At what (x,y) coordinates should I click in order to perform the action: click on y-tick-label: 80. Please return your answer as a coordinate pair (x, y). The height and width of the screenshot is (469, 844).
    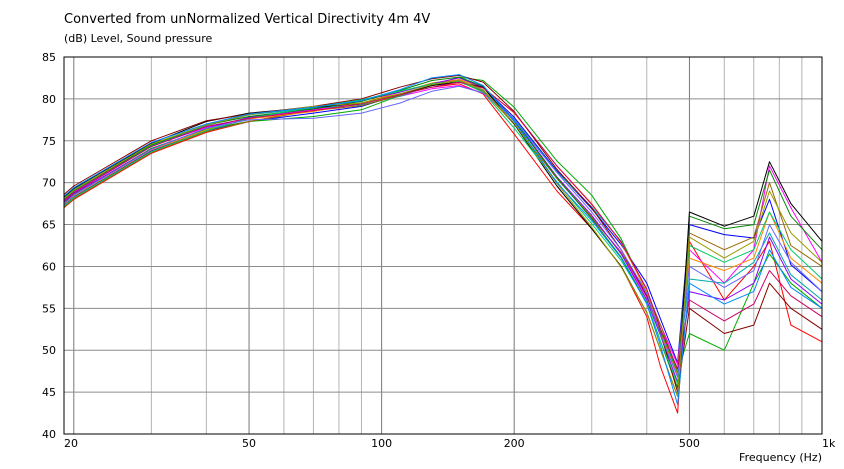
    Looking at the image, I should click on (49, 99).